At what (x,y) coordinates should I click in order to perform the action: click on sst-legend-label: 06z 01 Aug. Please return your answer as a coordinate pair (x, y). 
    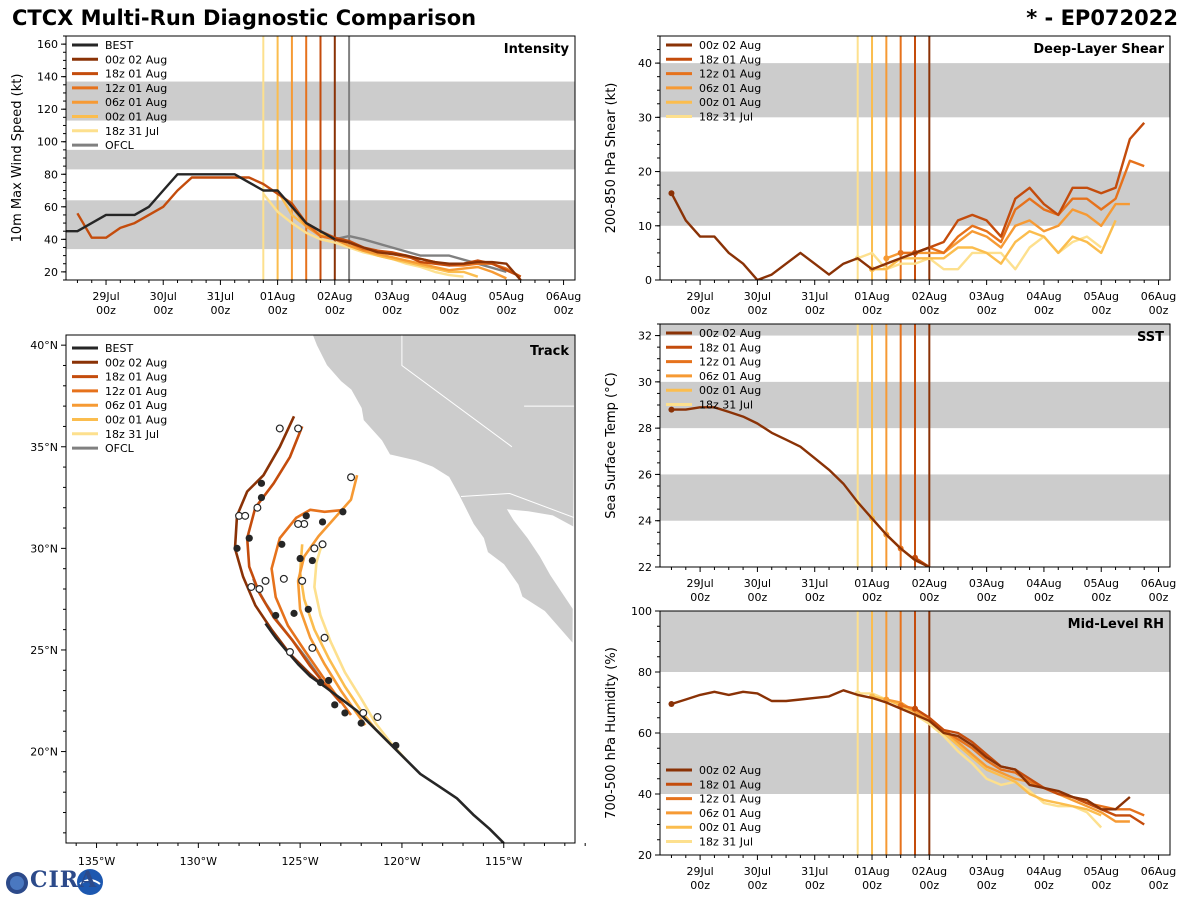
    Looking at the image, I should click on (730, 376).